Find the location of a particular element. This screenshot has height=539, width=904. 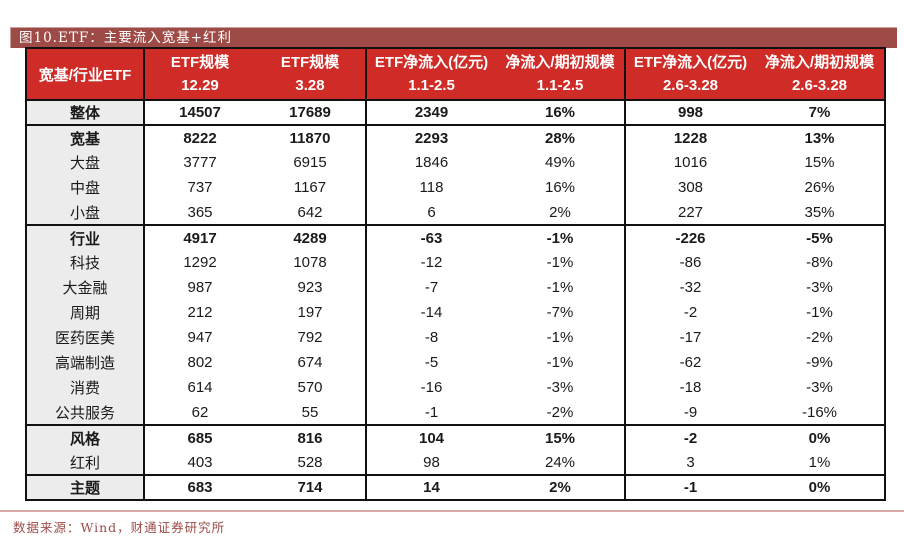

cell-value: 1016 is located at coordinates (689, 162).